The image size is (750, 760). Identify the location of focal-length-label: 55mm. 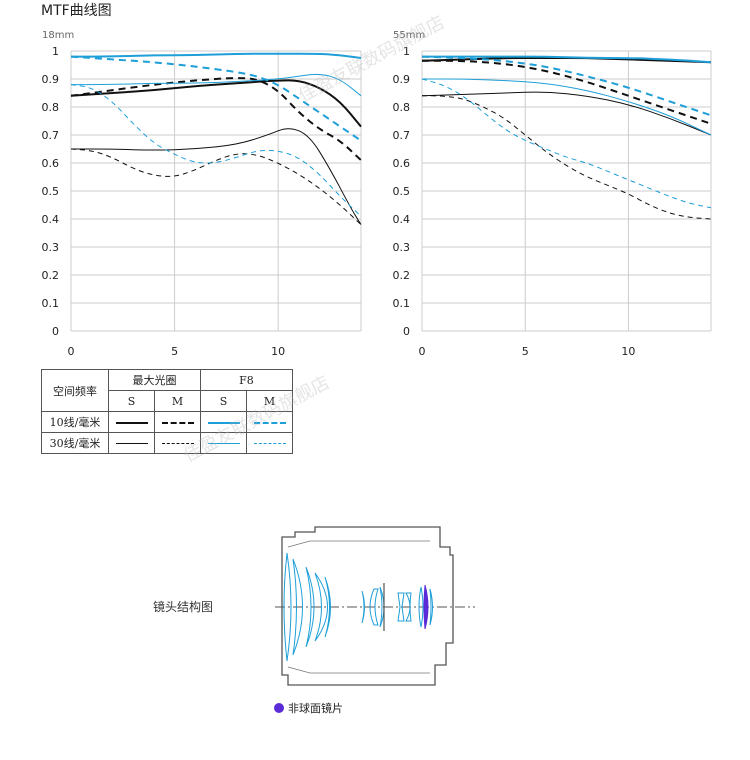
(409, 35).